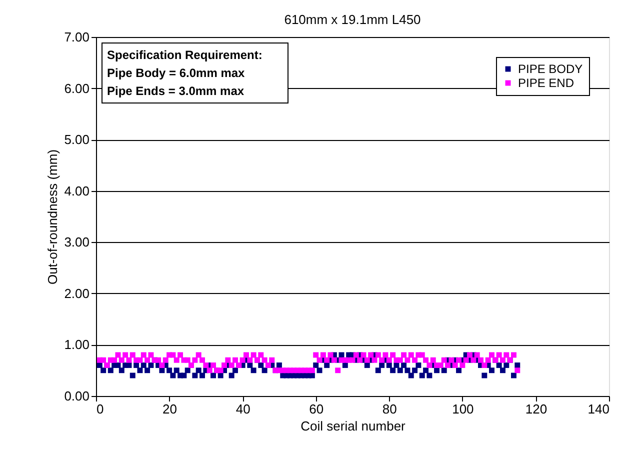 The image size is (637, 463). What do you see at coordinates (175, 91) in the screenshot?
I see `annotation: Pipe Ends = 3.0mm max` at bounding box center [175, 91].